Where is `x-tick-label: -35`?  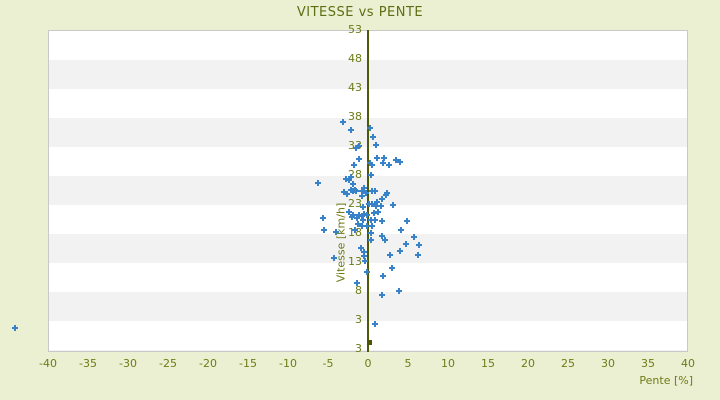
x-tick-label: -35 is located at coordinates (88, 363).